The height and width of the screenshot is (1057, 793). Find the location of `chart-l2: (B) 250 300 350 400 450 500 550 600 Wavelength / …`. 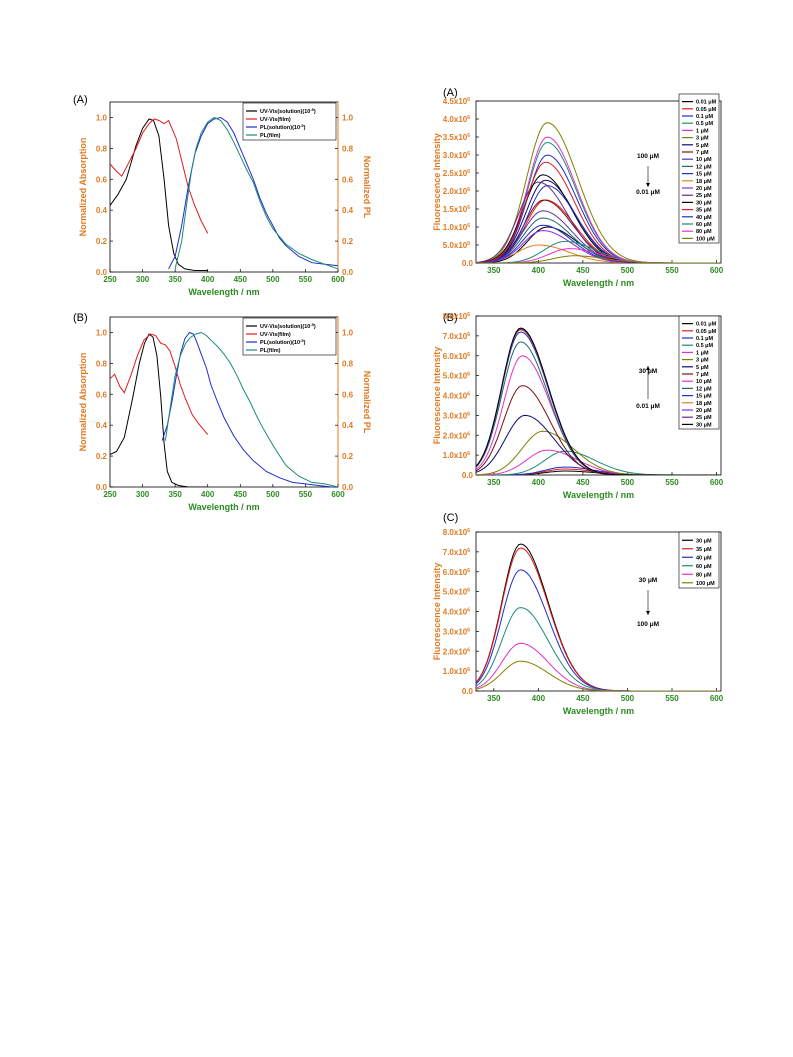

chart-l2: (B) 250 300 350 400 450 500 550 600 Wavelength / … is located at coordinates (222, 412).